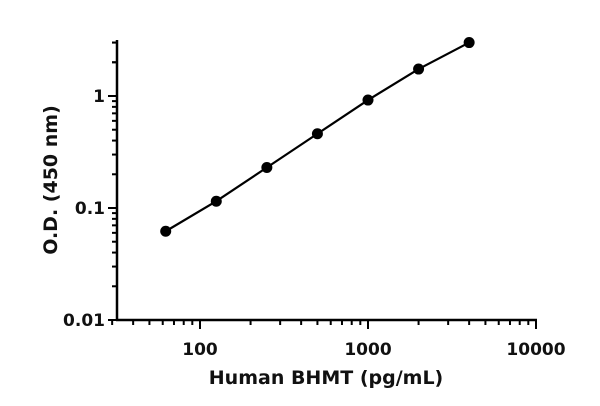 The image size is (600, 406). I want to click on x-tick-label: 100, so click(200, 350).